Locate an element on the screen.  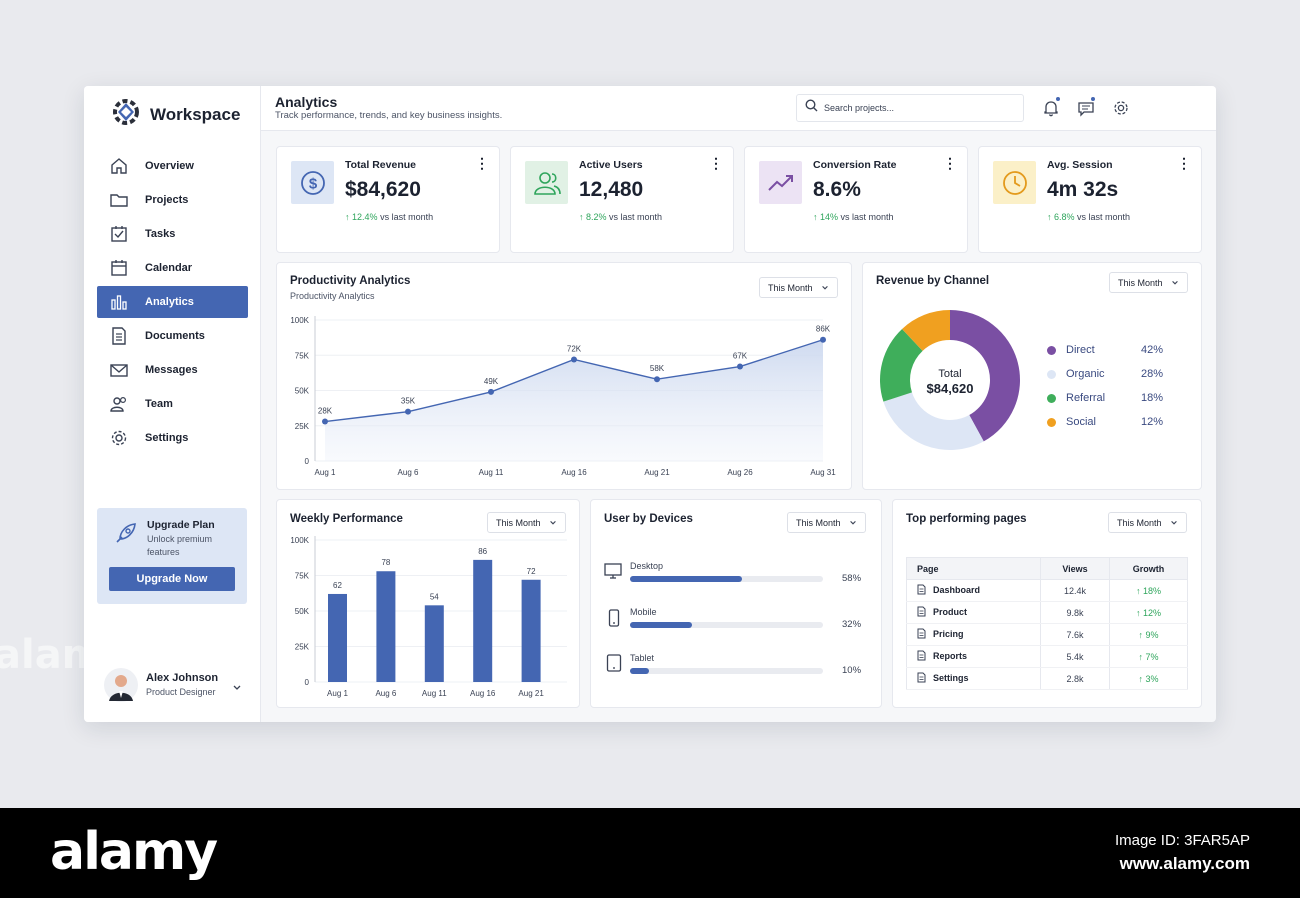
device-row-desktop: Desktop 58% is located at coordinates (734, 579).